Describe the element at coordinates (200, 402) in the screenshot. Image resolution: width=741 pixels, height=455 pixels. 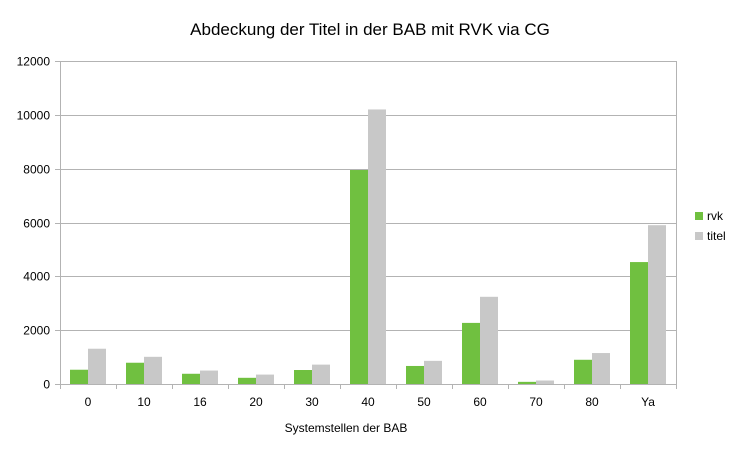
I see `x-tick-label: 16` at that location.